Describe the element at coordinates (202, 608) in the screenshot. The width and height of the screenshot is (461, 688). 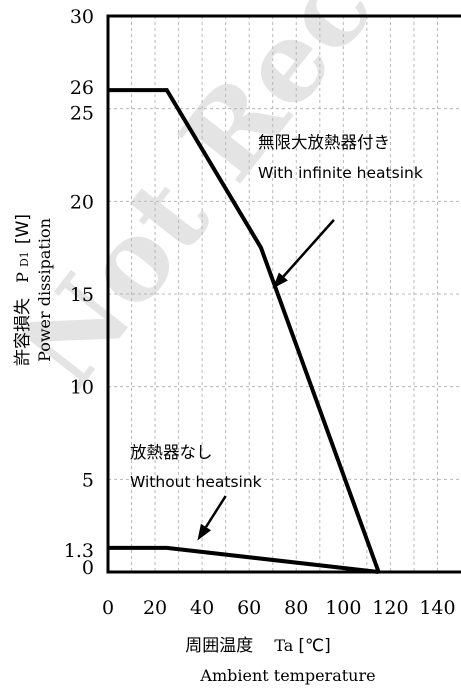
I see `x-tick-label: 40` at that location.